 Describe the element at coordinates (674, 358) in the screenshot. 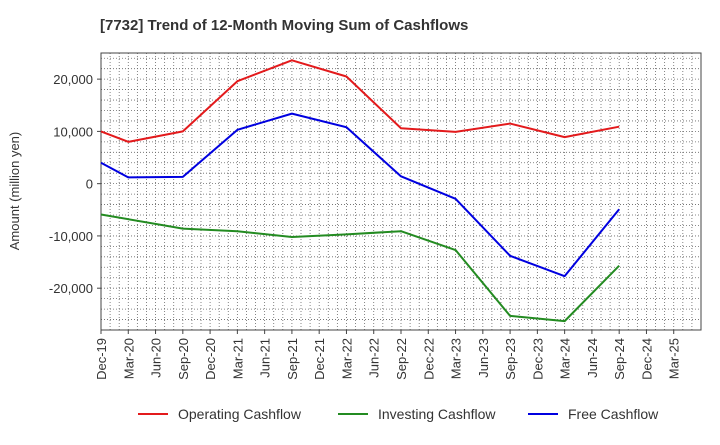

I see `x-tick-label: Mar-25` at that location.